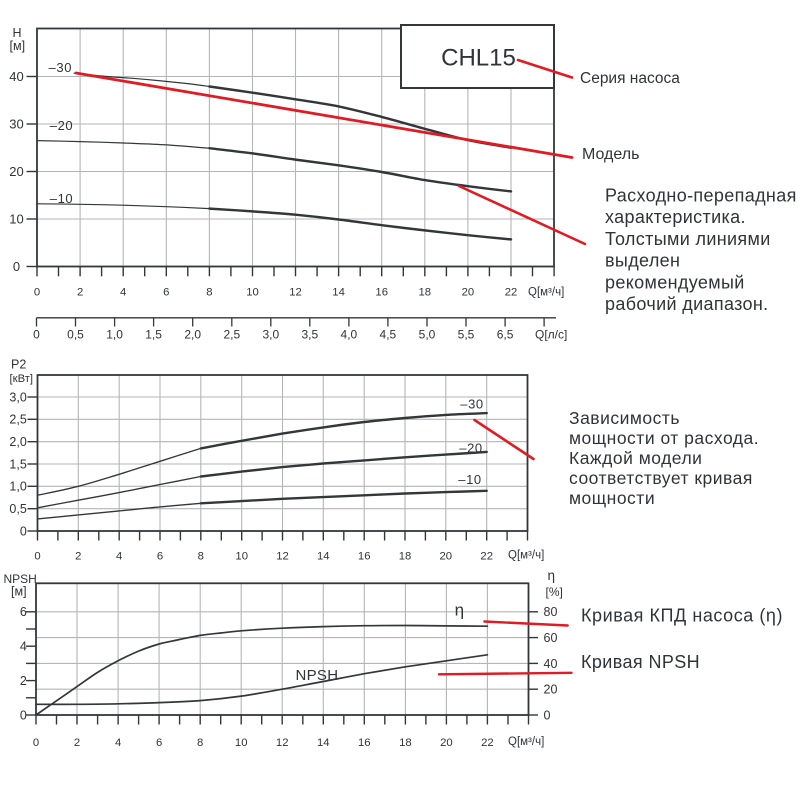 The width and height of the screenshot is (800, 805). Describe the element at coordinates (664, 438) in the screenshot. I see `svg-text: мощности от расхода.` at that location.